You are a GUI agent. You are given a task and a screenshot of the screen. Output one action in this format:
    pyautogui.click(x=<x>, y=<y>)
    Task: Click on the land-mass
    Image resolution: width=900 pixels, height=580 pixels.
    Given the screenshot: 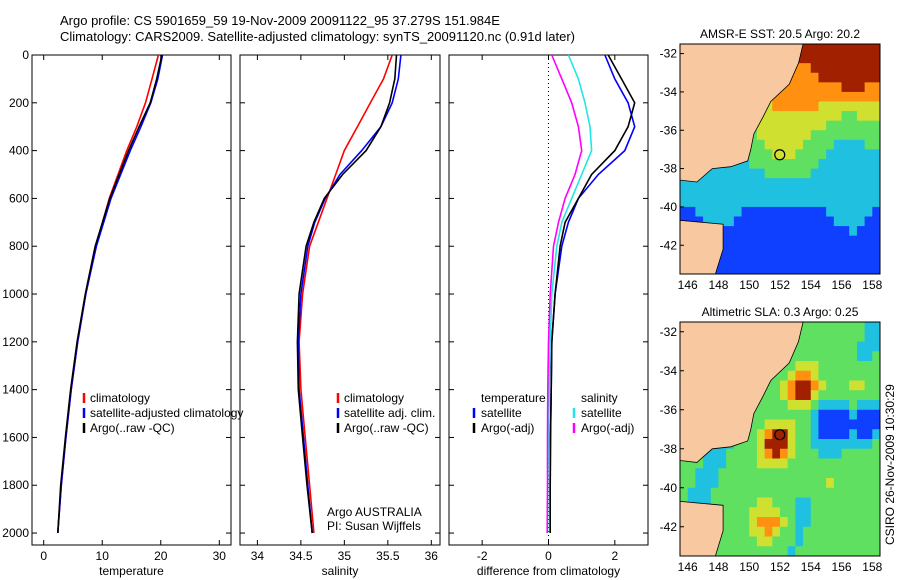 What is the action you would take?
    pyautogui.click(x=742, y=113)
    